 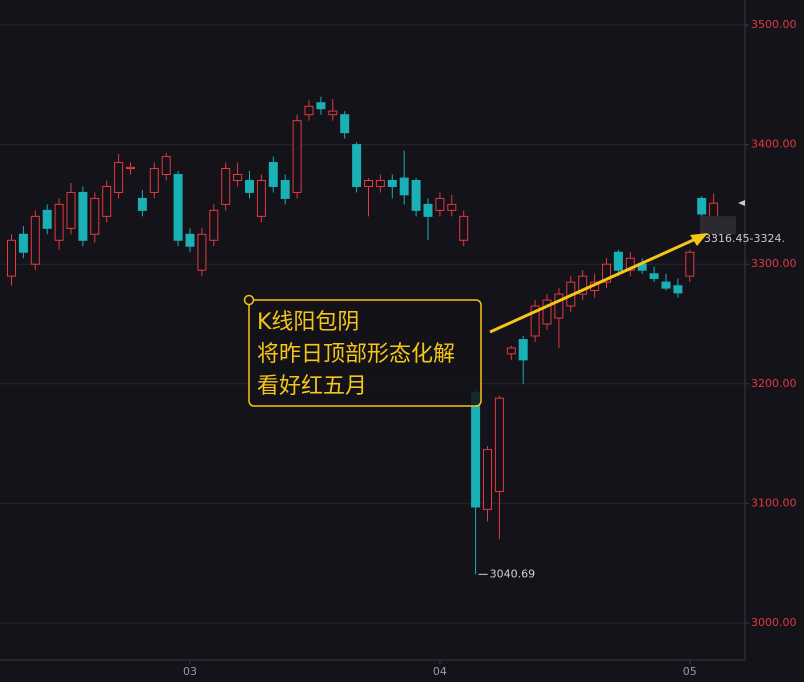 What do you see at coordinates (774, 383) in the screenshot?
I see `y-tick-label: 3200.00` at bounding box center [774, 383].